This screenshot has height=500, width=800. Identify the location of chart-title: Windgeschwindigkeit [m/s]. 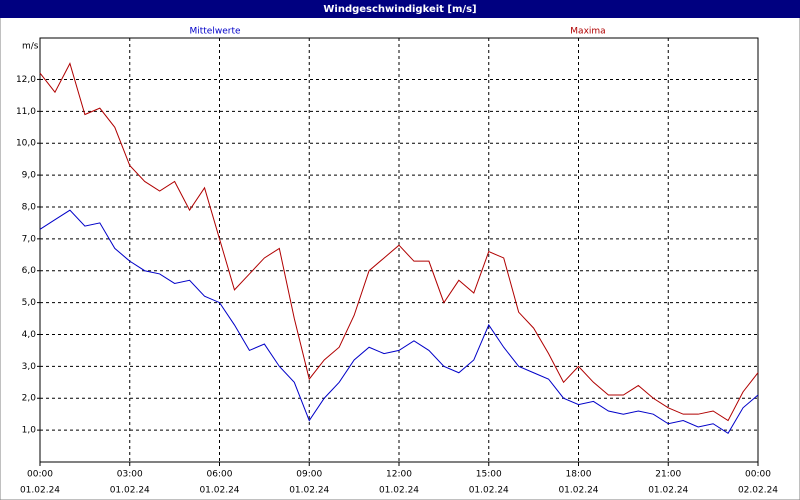
(399, 9).